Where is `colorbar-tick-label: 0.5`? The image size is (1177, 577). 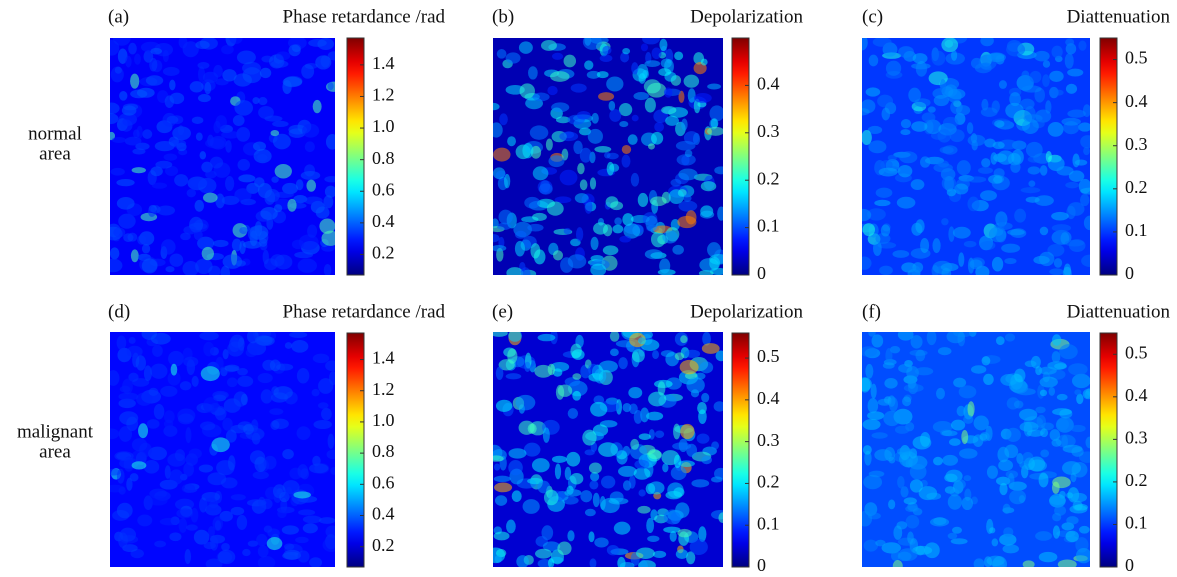 colorbar-tick-label: 0.5 is located at coordinates (1136, 352).